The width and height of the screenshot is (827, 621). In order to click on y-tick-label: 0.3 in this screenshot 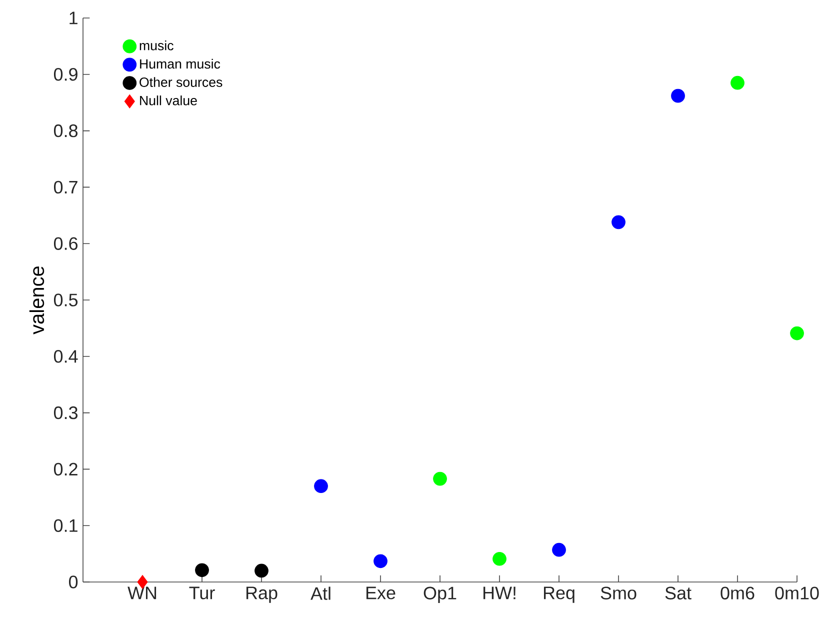, I will do `click(66, 413)`.